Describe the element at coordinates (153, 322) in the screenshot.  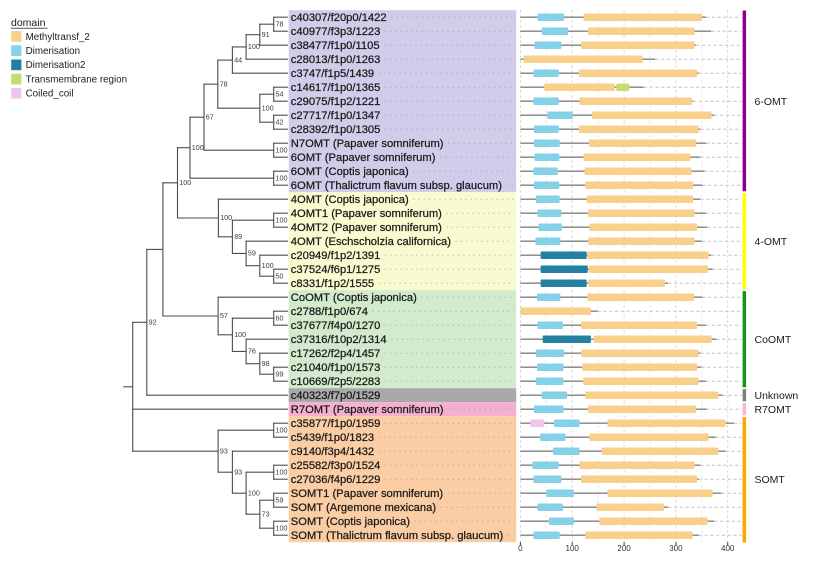
I see `svg-text: 92` at that location.